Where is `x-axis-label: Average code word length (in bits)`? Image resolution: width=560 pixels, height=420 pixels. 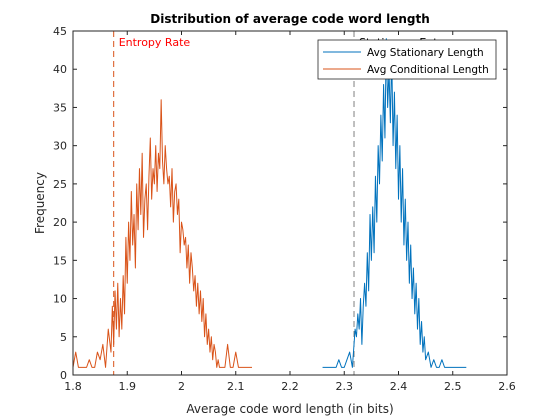
x-axis-label: Average code word length (in bits) is located at coordinates (289, 409).